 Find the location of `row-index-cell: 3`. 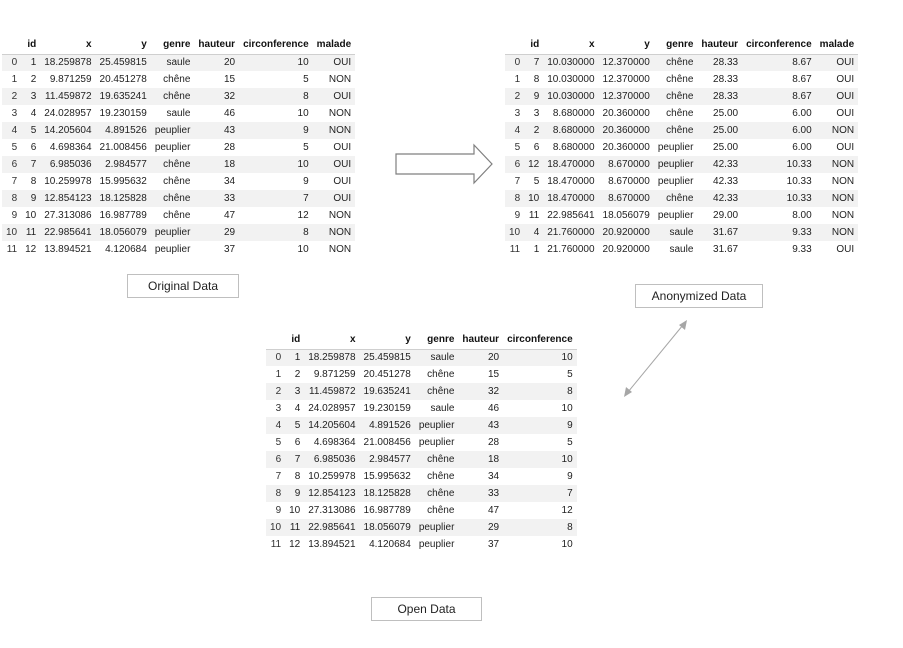

row-index-cell: 3 is located at coordinates (517, 113).